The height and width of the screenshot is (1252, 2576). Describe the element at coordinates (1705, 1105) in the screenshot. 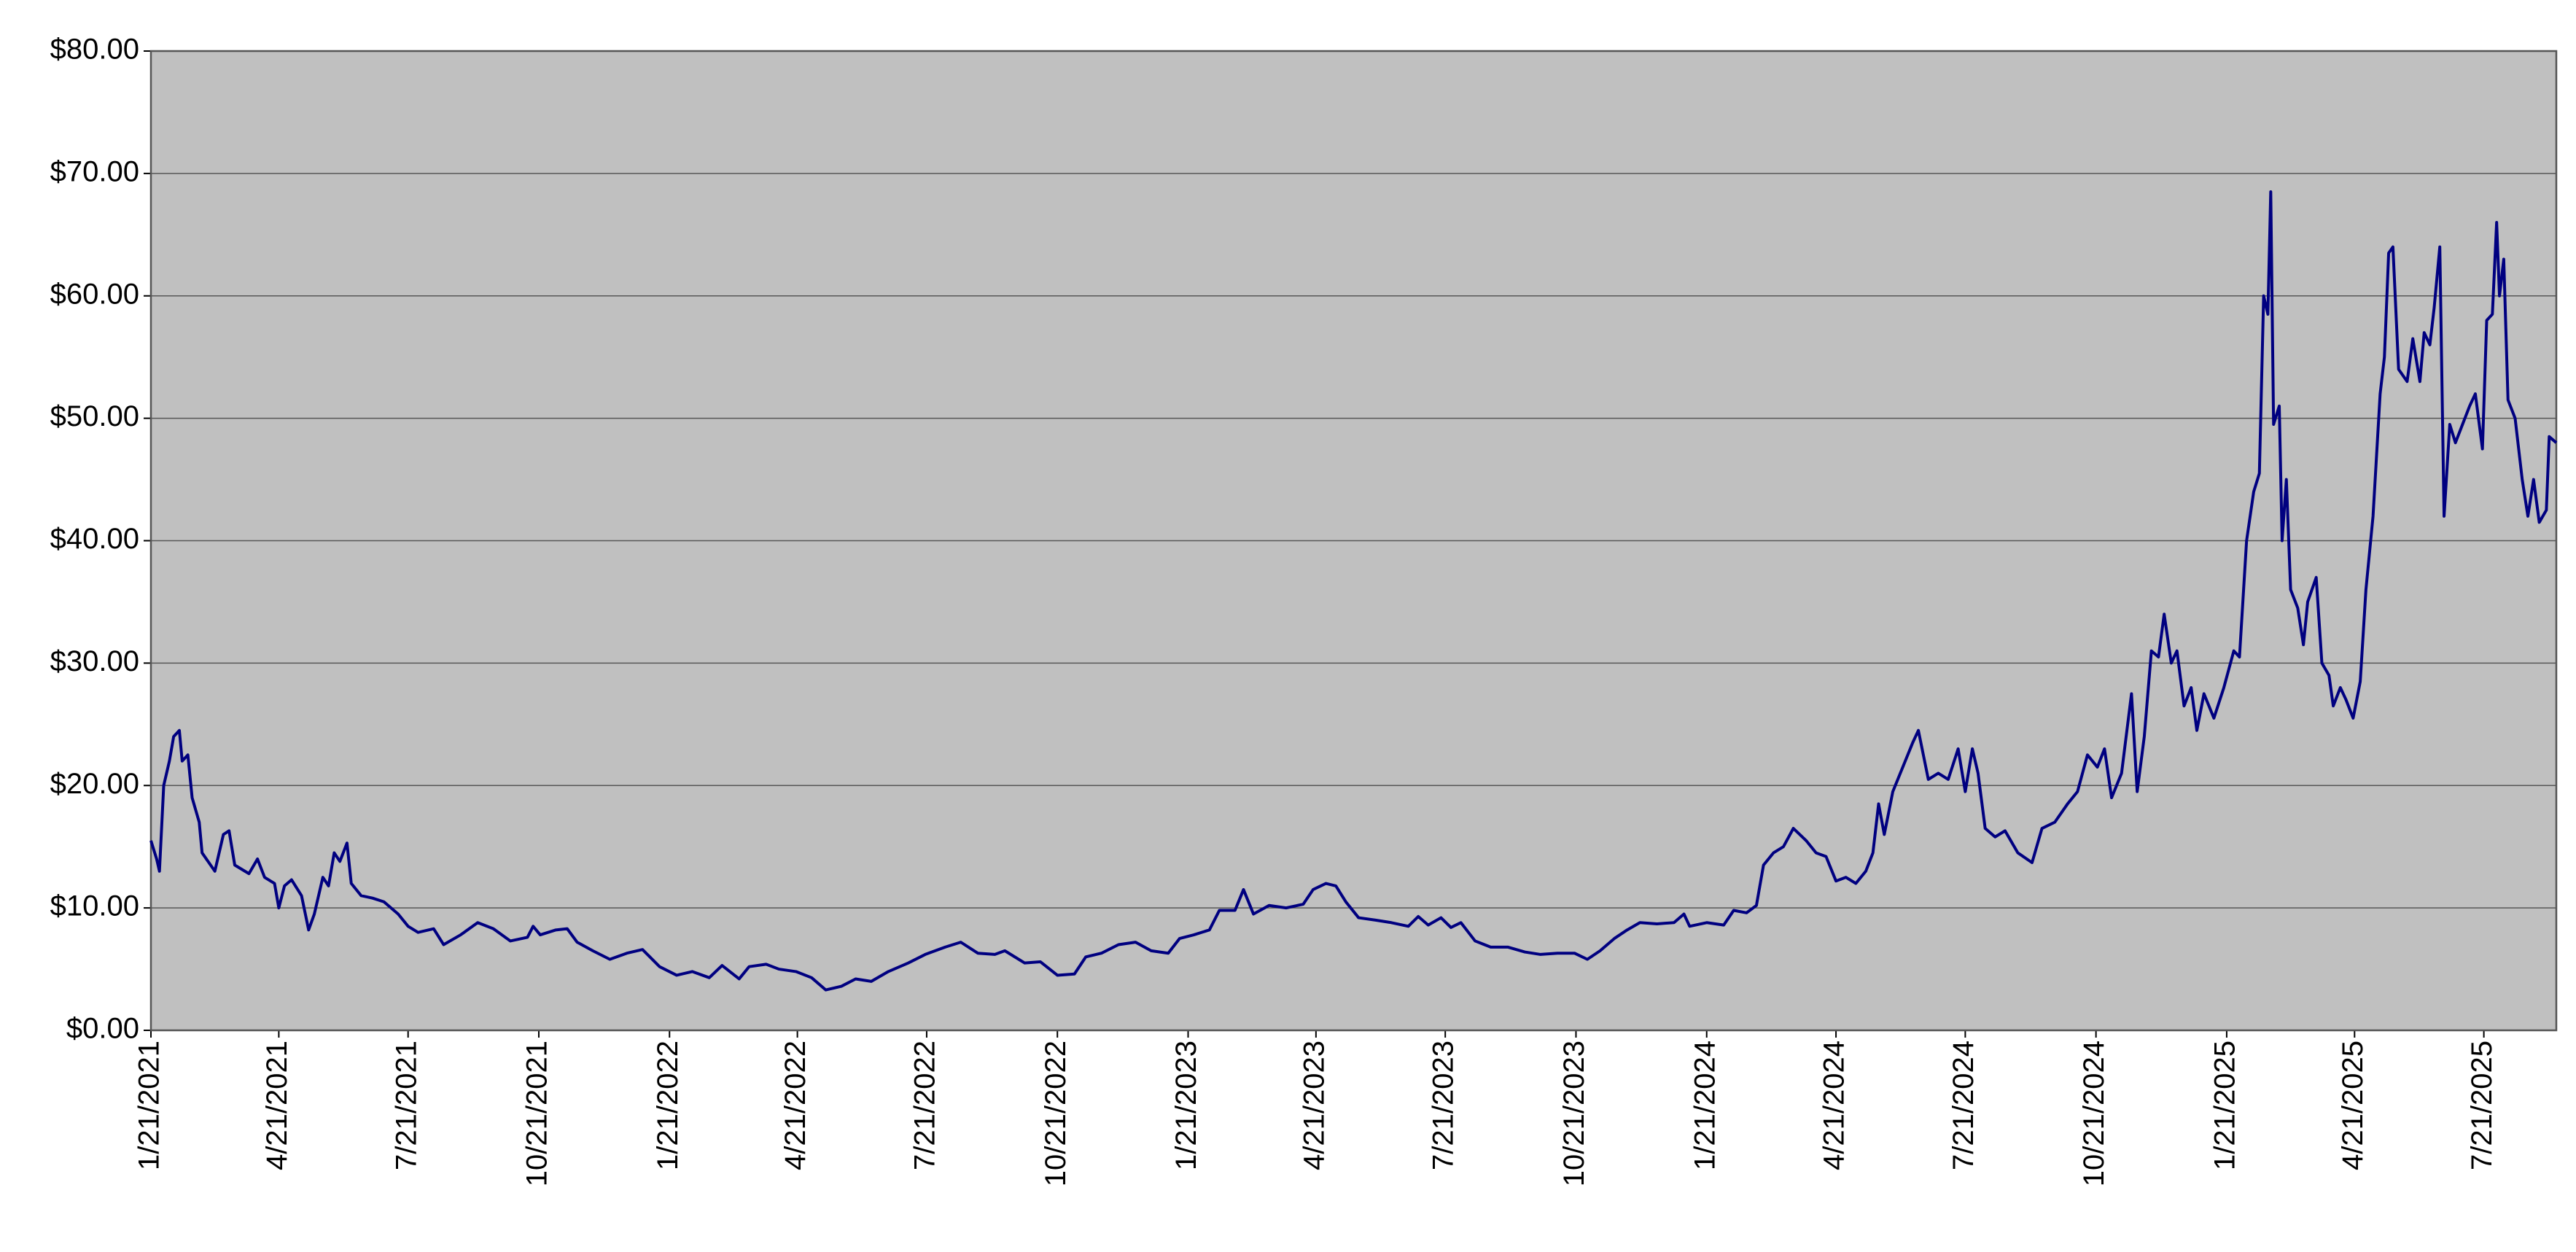

I see `x-tick-label: 1/21/2024` at that location.